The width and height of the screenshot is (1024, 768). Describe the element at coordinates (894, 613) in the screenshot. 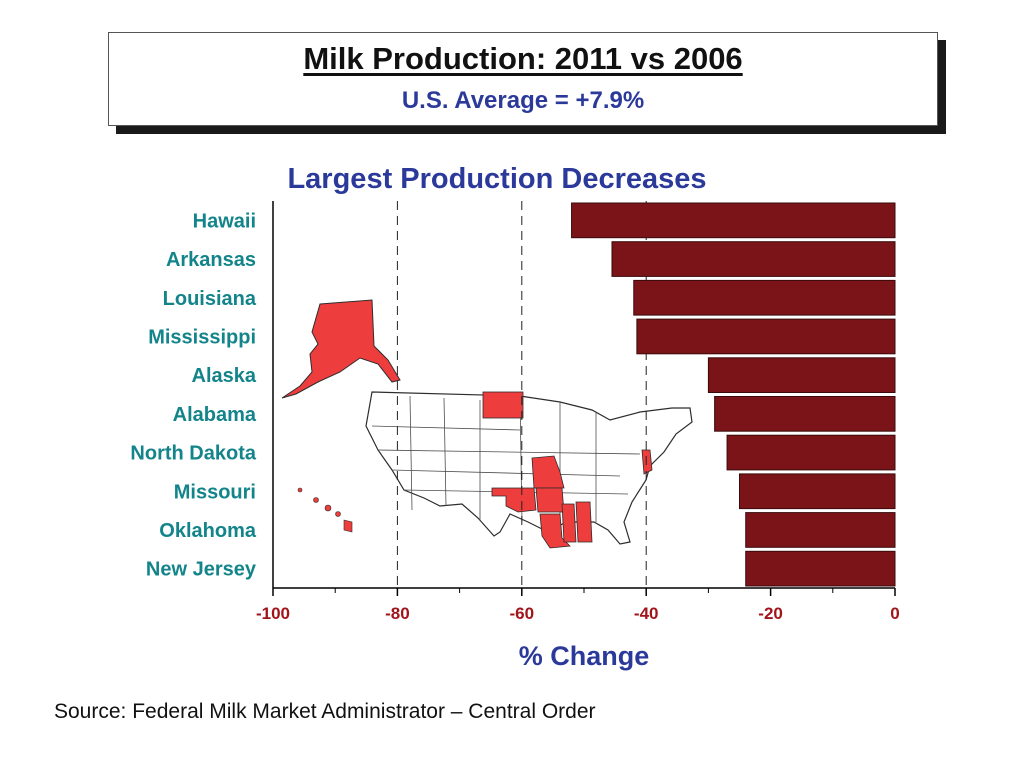

I see `x-tick-label: 0` at that location.